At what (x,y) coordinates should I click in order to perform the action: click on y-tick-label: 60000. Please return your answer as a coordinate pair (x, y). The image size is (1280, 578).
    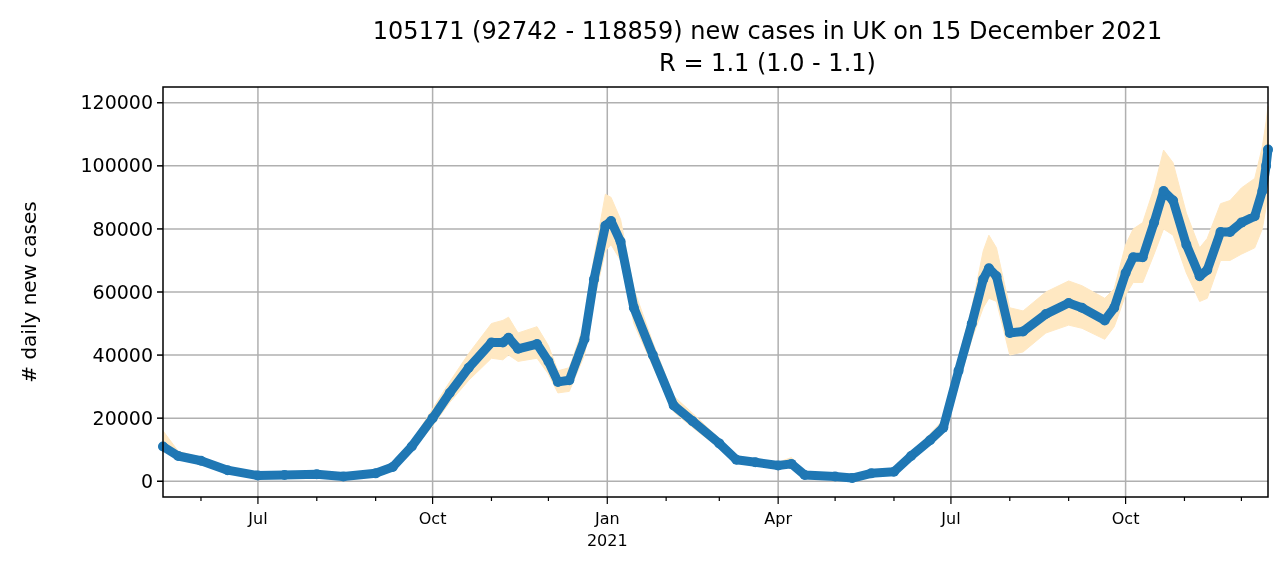
    Looking at the image, I should click on (122, 291).